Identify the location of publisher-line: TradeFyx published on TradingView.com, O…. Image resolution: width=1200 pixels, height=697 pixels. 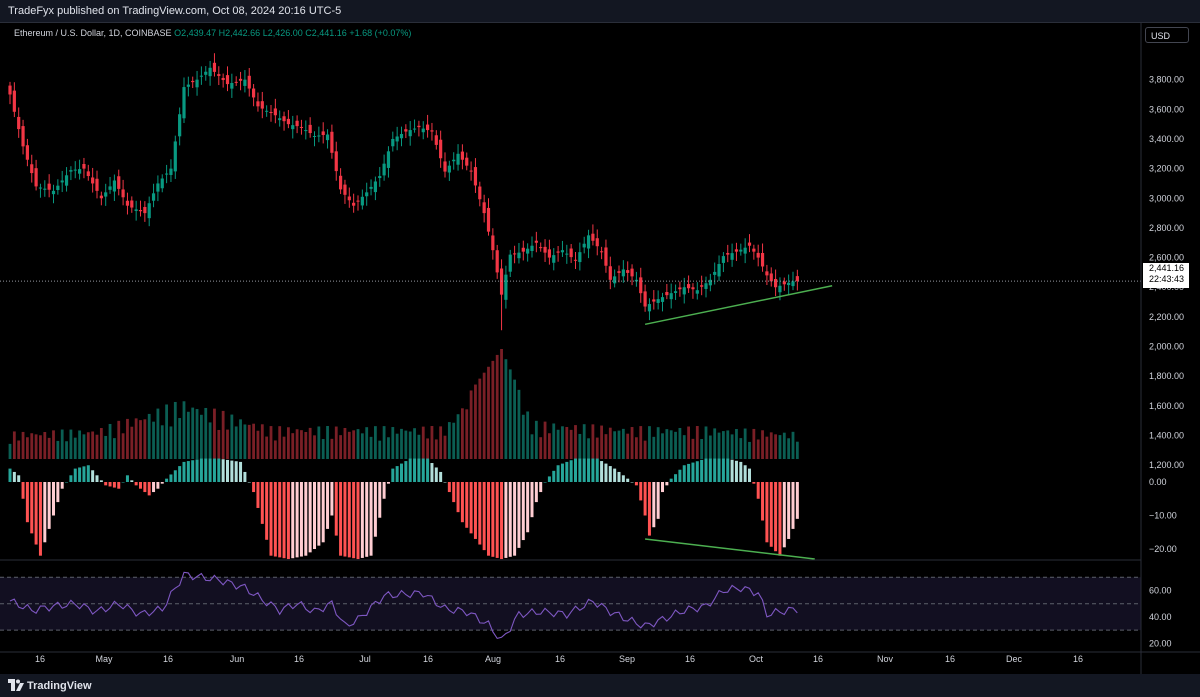
(175, 11).